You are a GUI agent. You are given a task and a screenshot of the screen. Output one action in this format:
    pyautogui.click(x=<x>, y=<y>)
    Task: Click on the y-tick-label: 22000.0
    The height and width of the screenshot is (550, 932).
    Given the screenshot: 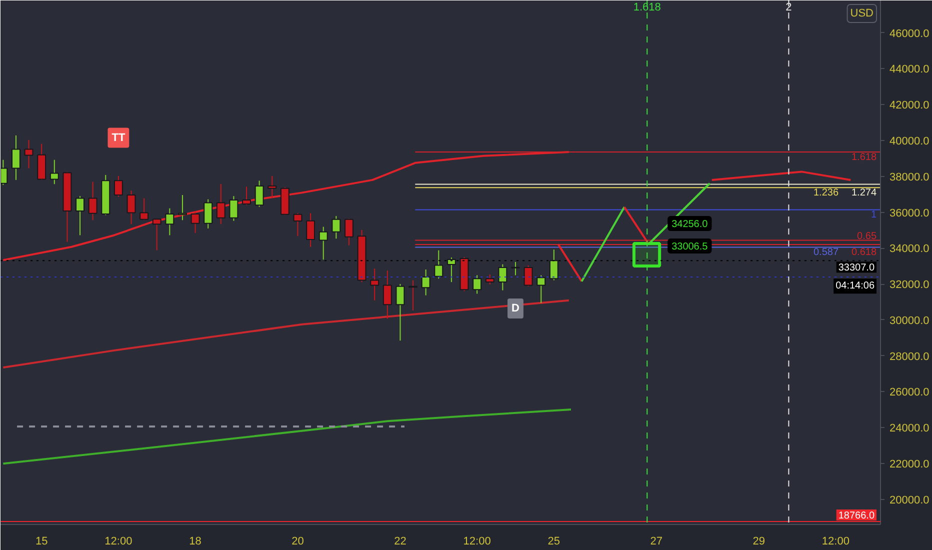 What is the action you would take?
    pyautogui.click(x=910, y=464)
    